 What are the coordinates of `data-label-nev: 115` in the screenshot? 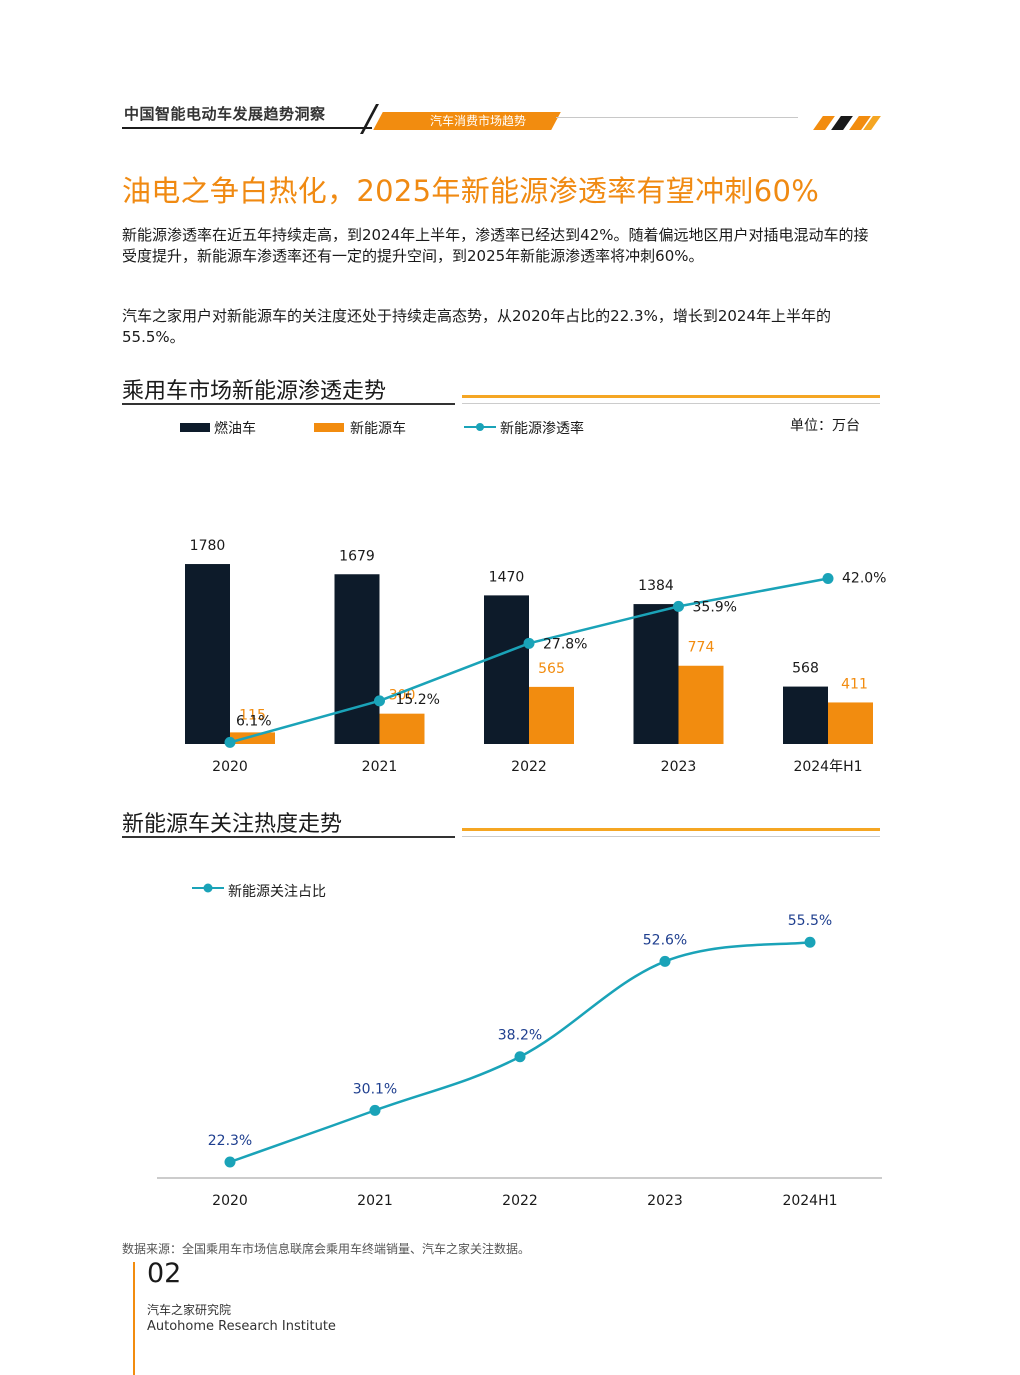 It's located at (252, 715).